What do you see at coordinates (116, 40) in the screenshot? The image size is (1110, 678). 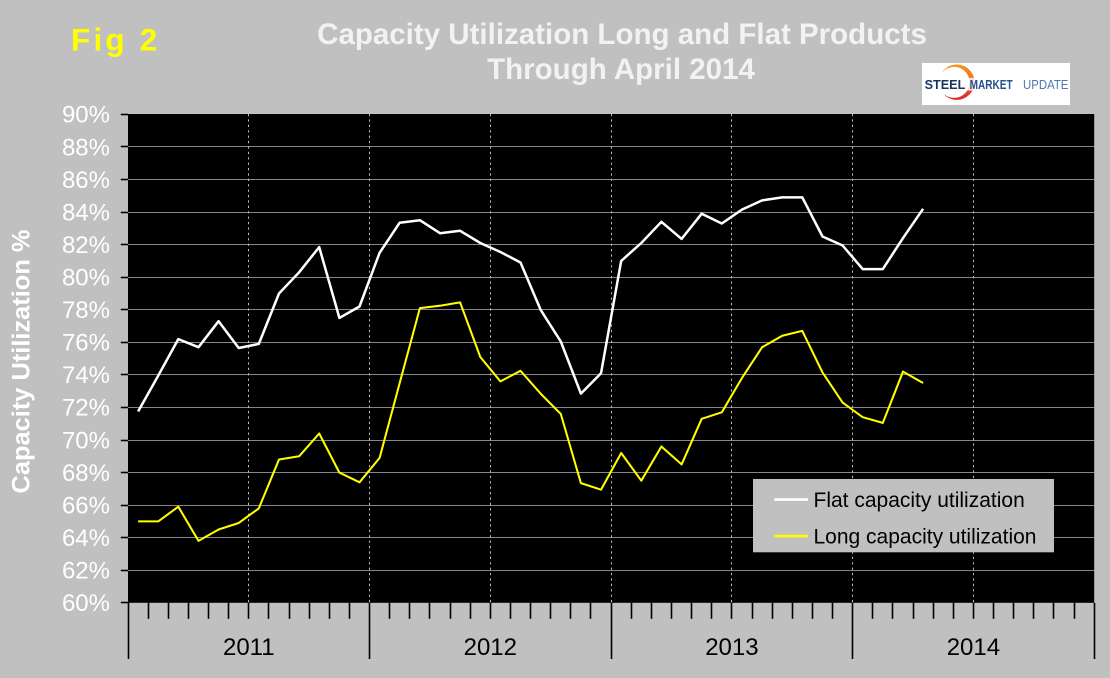 I see `svg-text: Fig 2` at bounding box center [116, 40].